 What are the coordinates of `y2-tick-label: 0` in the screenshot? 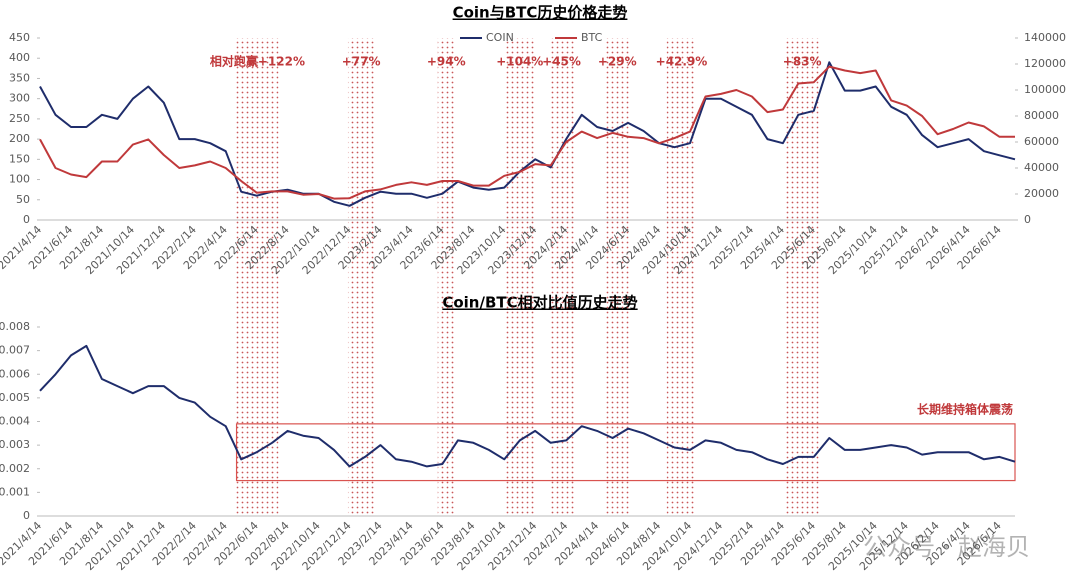 It's located at (1027, 219).